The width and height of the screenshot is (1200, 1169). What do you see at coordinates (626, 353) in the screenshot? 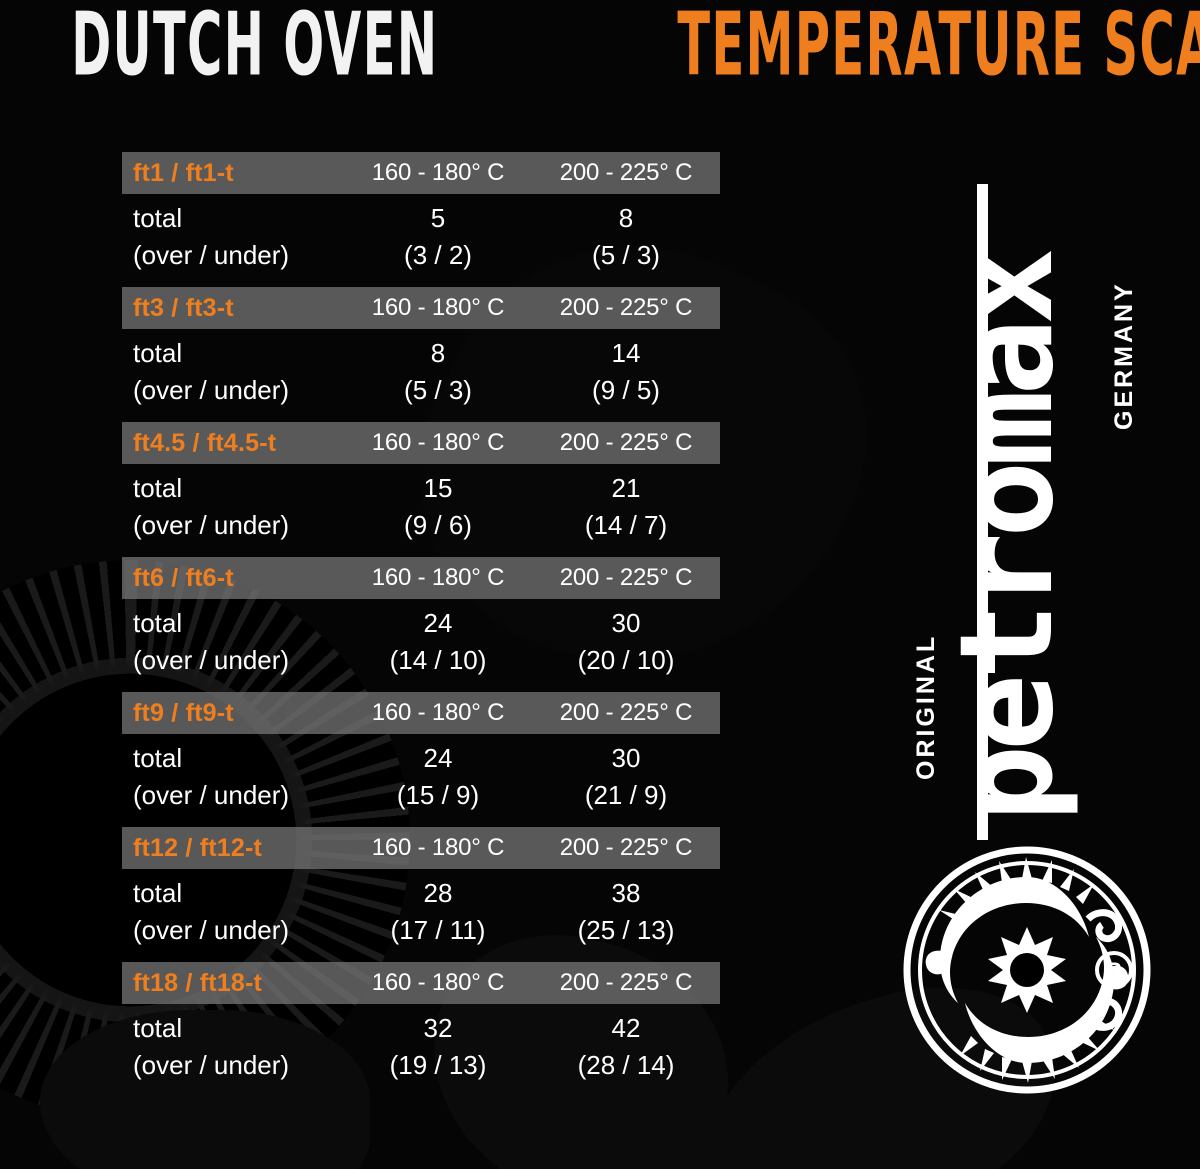
I see `total-value: 14` at bounding box center [626, 353].